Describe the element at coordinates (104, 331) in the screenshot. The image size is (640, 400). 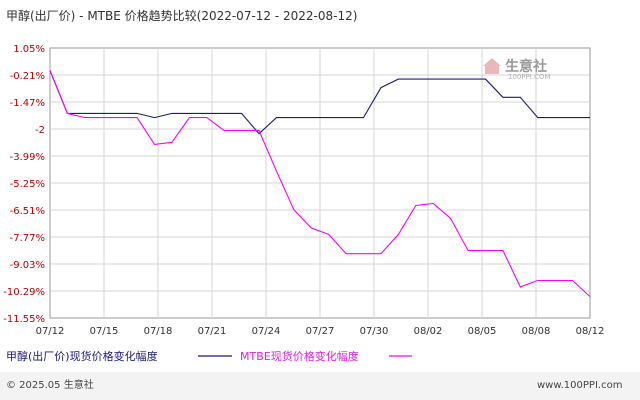
I see `x-tick-label: 07/15` at that location.